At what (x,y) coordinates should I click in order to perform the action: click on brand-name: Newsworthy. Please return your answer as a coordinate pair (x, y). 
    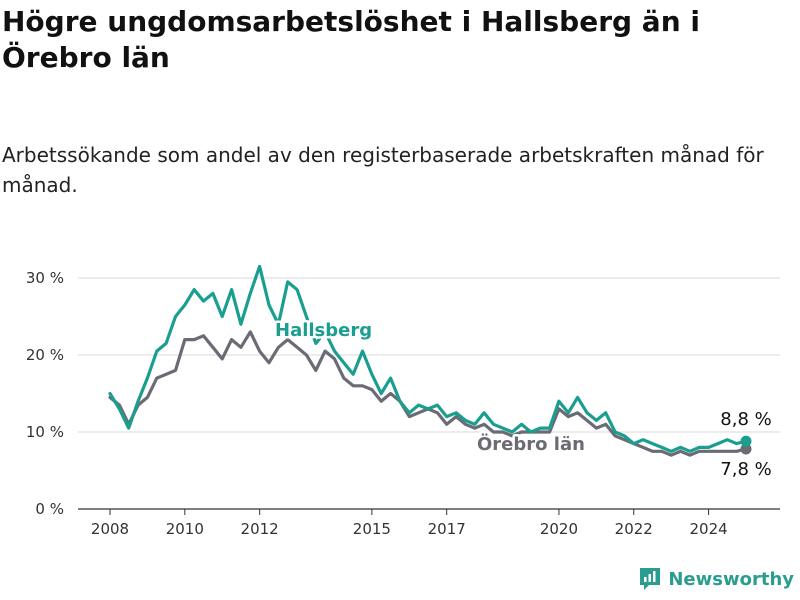
    Looking at the image, I should click on (731, 579).